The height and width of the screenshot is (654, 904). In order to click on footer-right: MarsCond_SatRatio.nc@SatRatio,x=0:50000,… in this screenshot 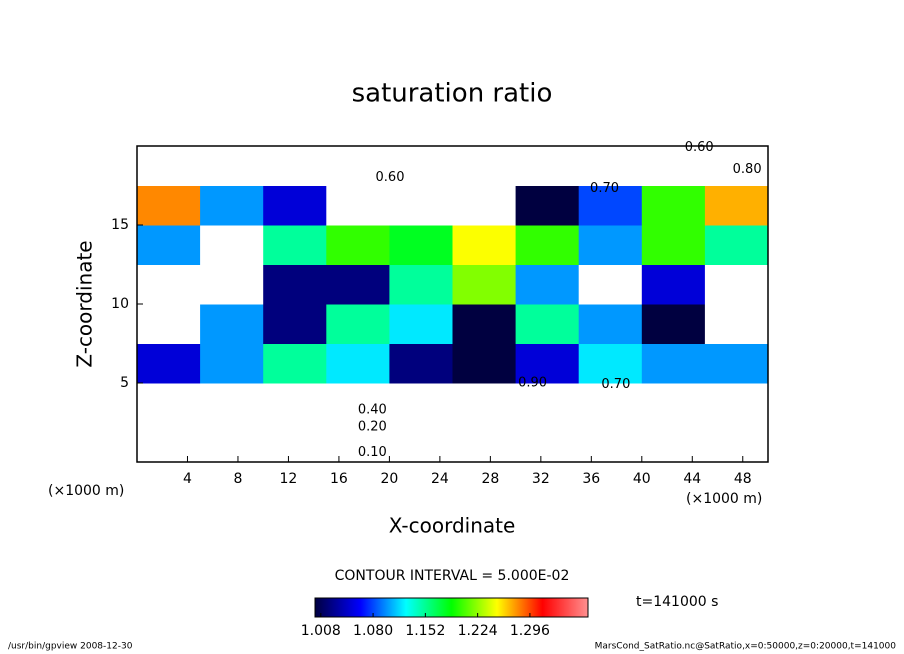, I will do `click(746, 647)`.